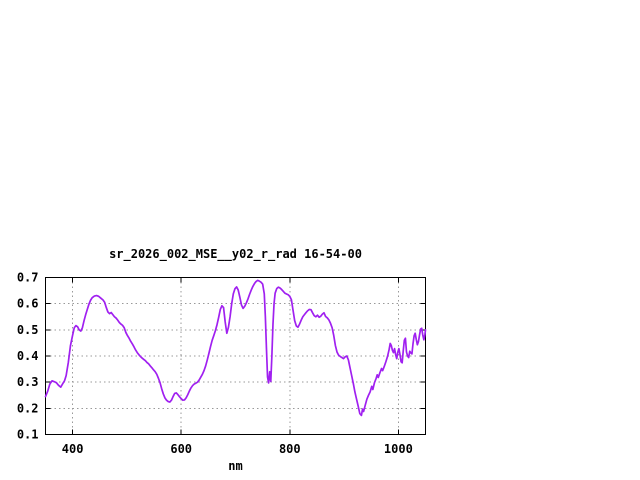  Describe the element at coordinates (28, 304) in the screenshot. I see `y-tick-label: 0.6` at that location.